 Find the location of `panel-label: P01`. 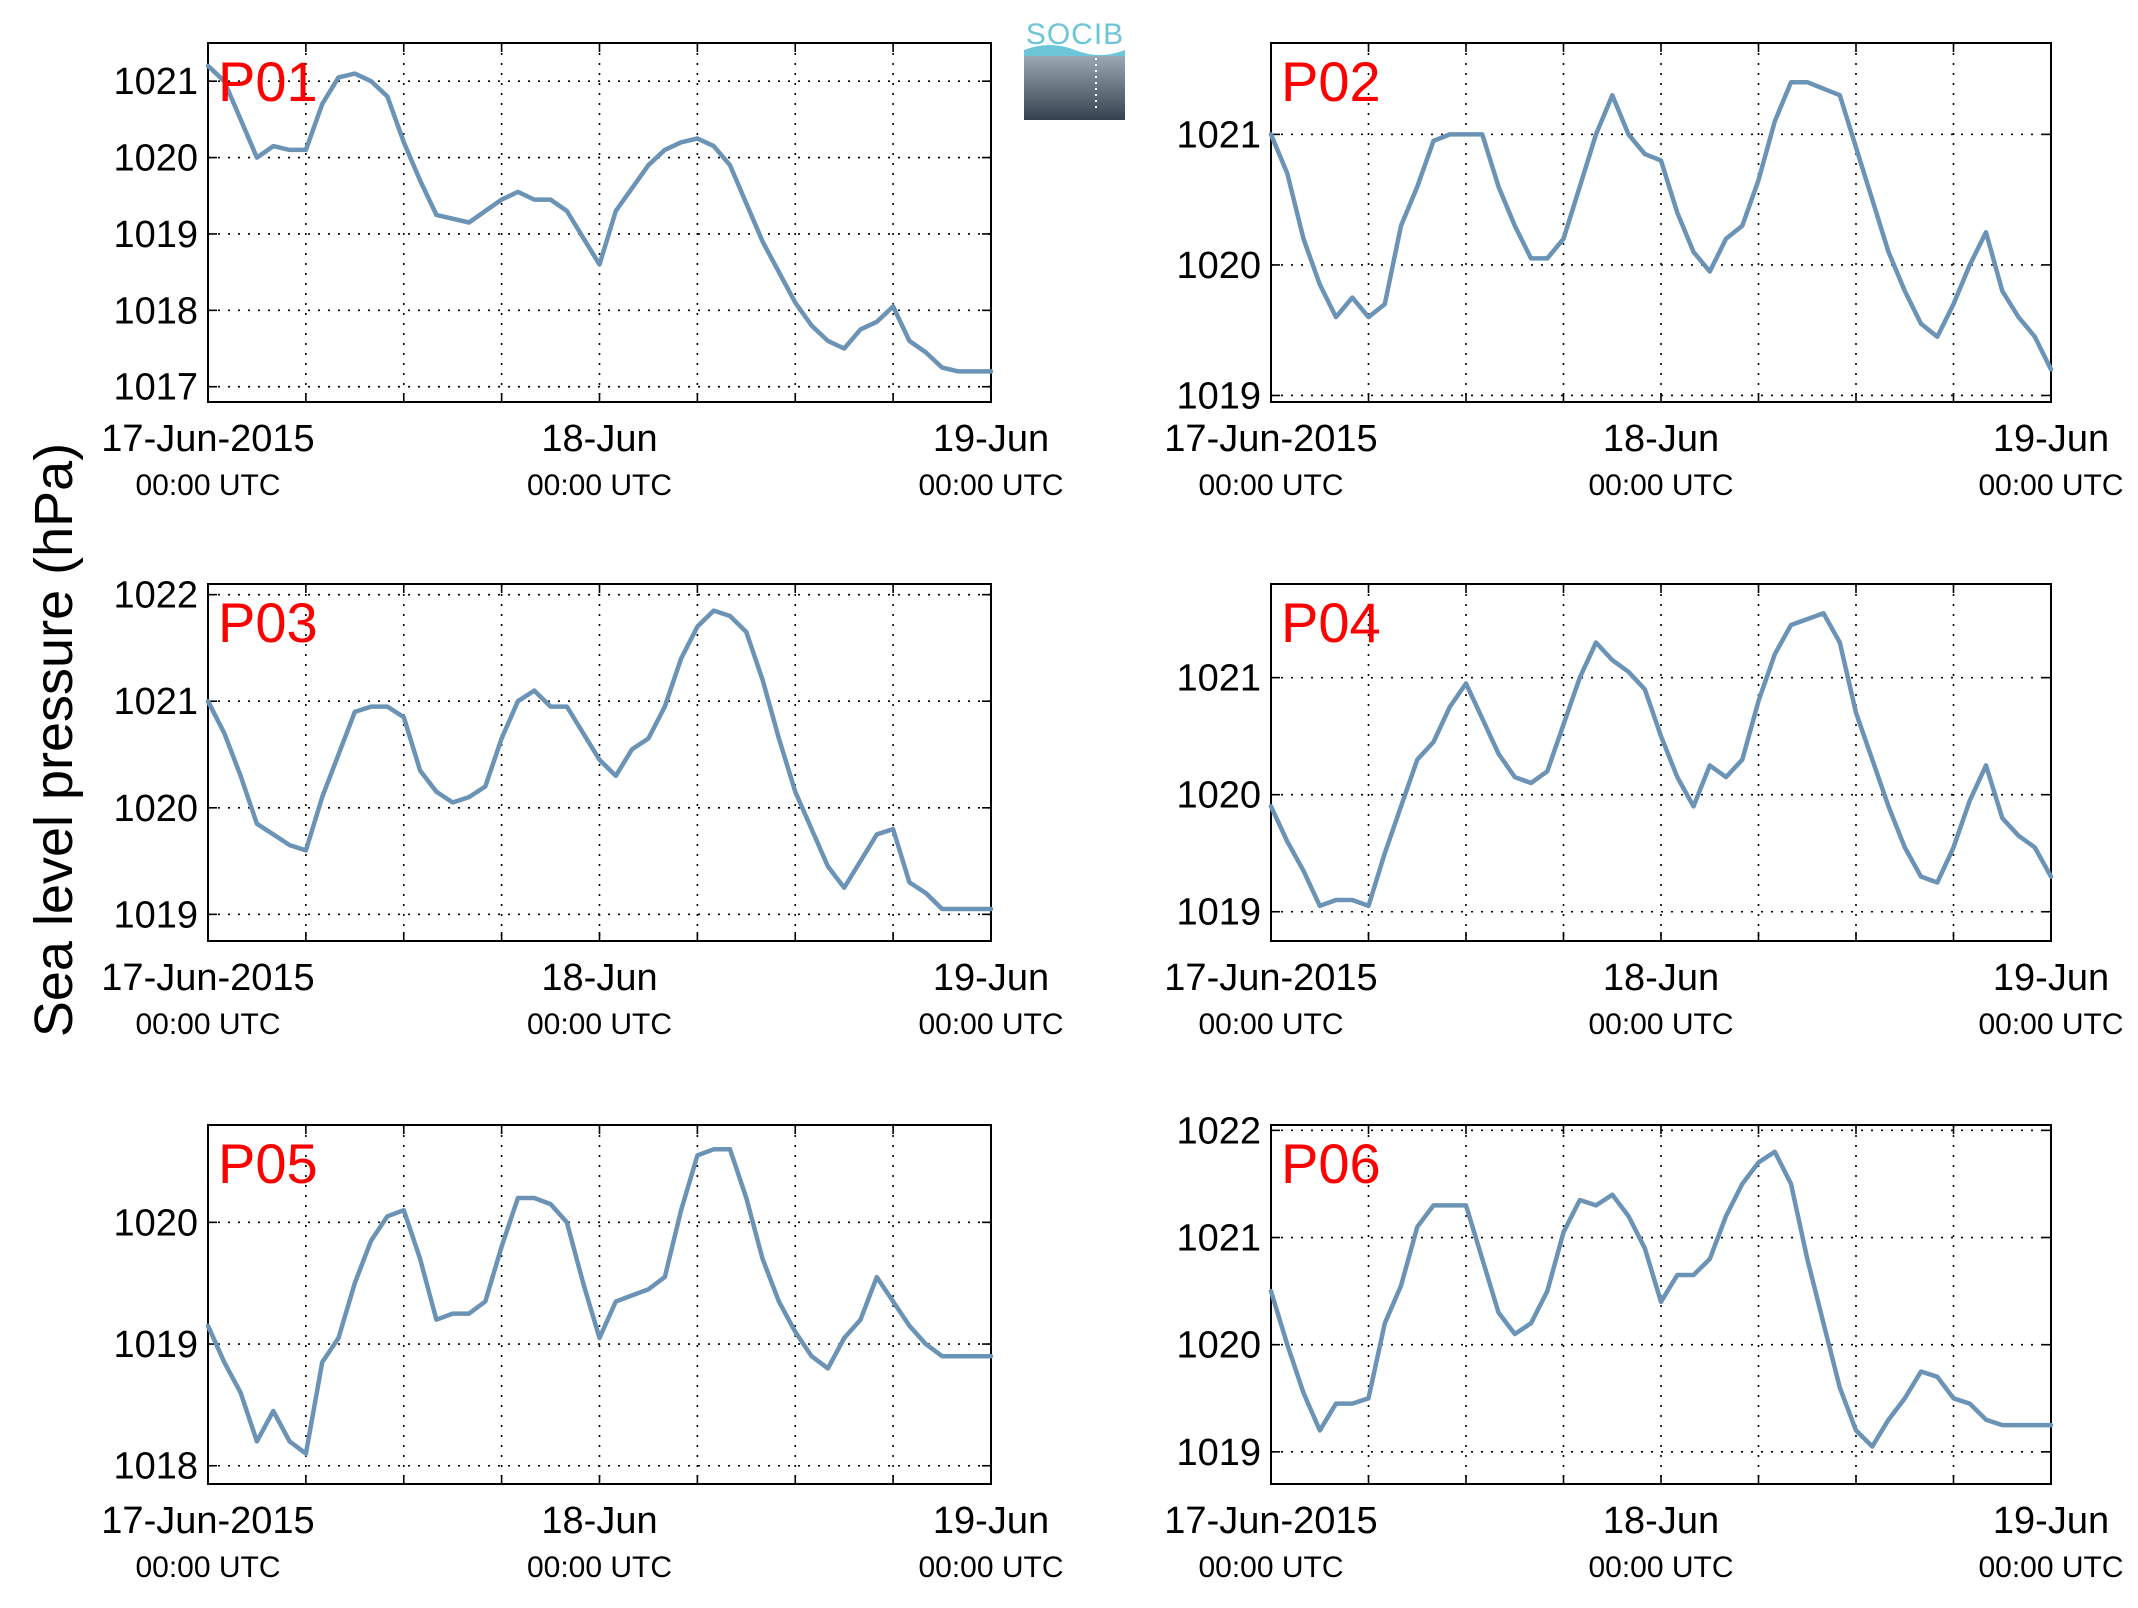

panel-label: P01 is located at coordinates (268, 81).